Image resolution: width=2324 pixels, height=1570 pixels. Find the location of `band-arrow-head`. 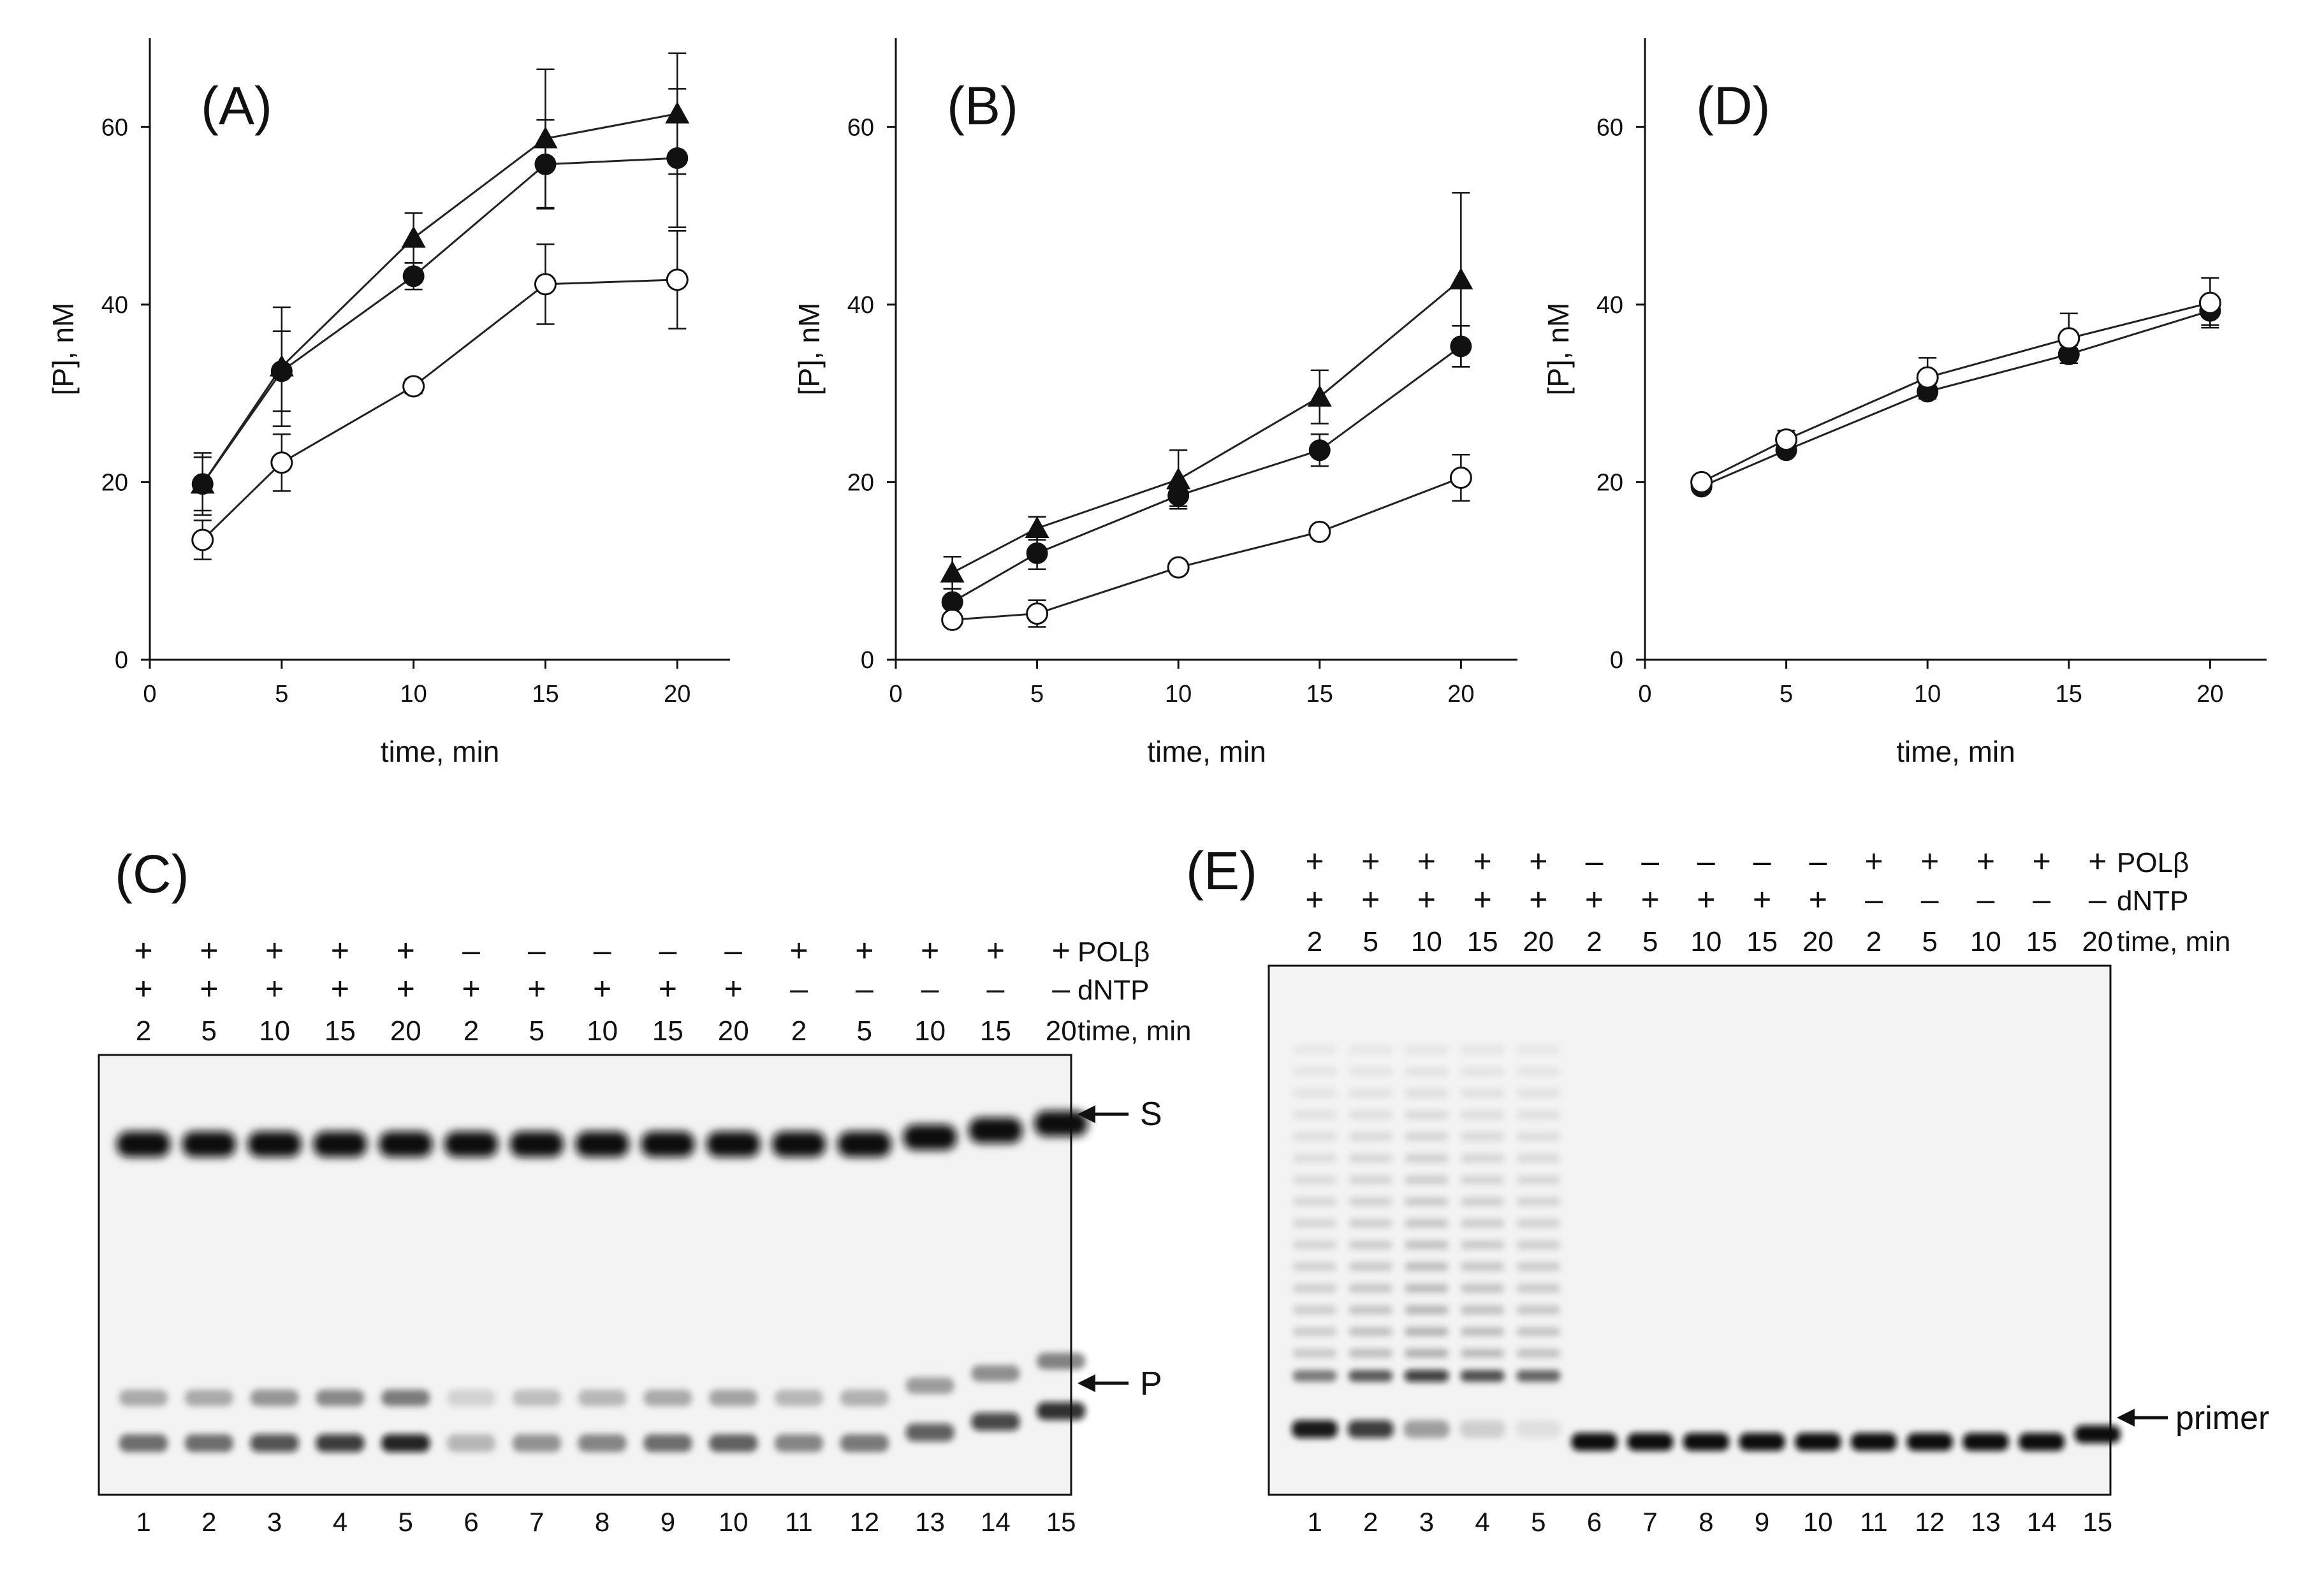

band-arrow-head is located at coordinates (1086, 1383).